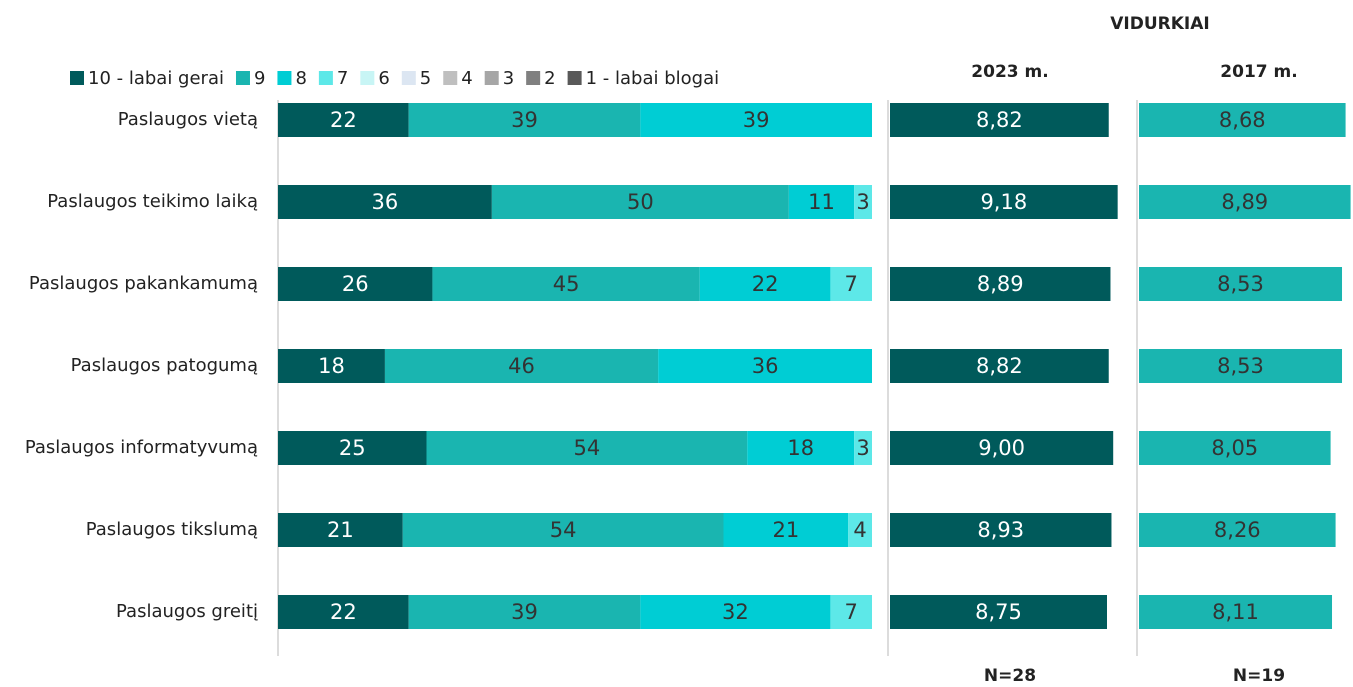 The height and width of the screenshot is (687, 1353). I want to click on data-label: 11, so click(821, 202).